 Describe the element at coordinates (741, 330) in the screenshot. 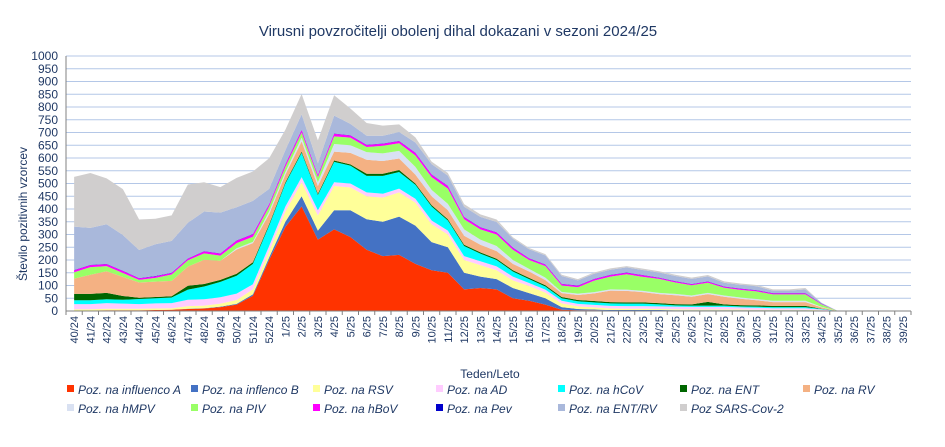

I see `x-tick-label: 29/25` at that location.